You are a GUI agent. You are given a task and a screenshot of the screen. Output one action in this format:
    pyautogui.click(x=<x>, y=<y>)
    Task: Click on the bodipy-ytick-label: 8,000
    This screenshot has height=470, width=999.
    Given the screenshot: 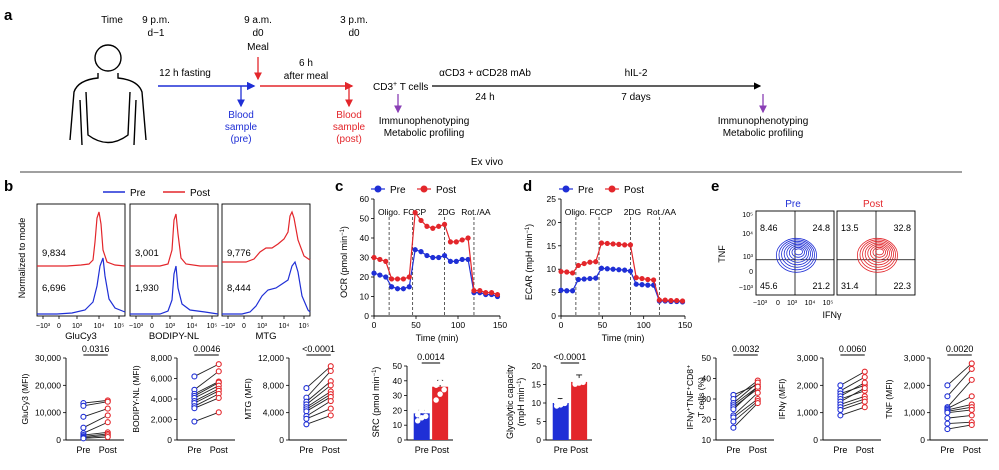 What is the action you would take?
    pyautogui.click(x=162, y=358)
    